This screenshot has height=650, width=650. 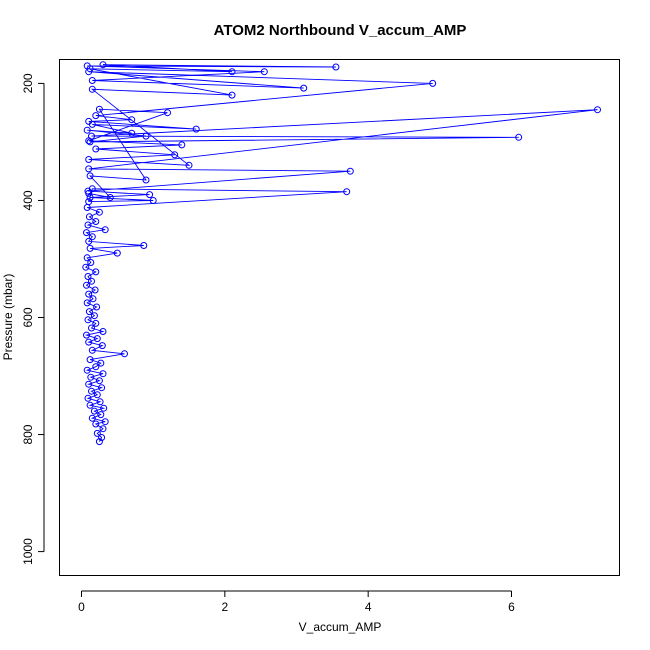 I want to click on y-axis: 200 400 600 800 1000, so click(x=33, y=319).